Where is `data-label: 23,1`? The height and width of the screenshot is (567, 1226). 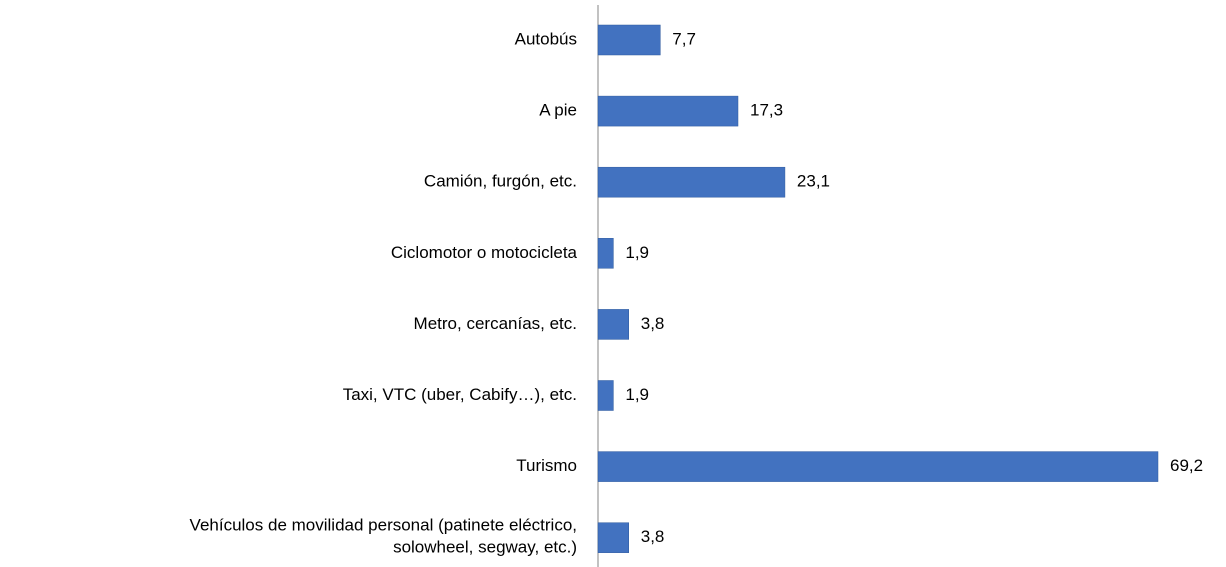 data-label: 23,1 is located at coordinates (813, 181).